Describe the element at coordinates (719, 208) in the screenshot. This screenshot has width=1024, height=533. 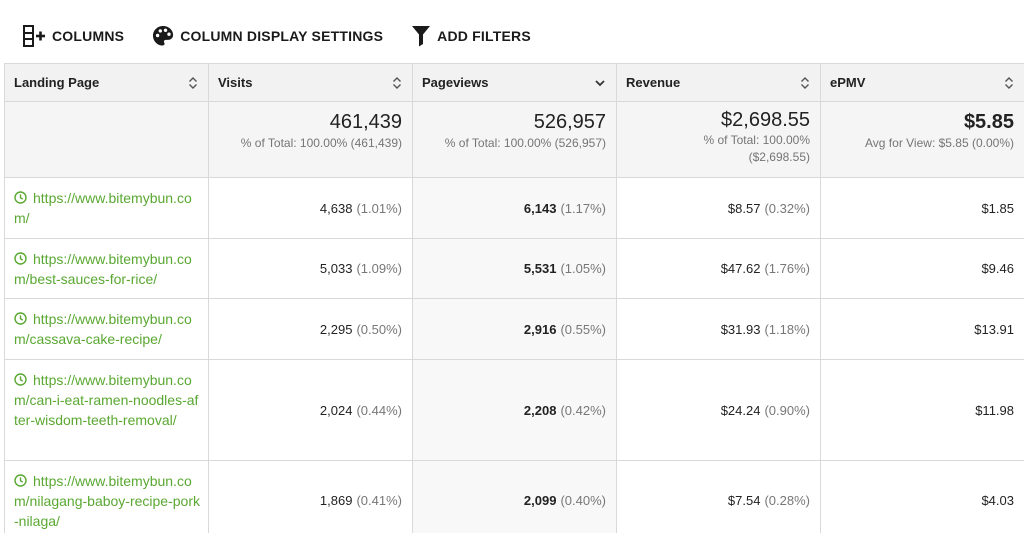
I see `revenue-cell: $8.57 (0.32%)` at that location.